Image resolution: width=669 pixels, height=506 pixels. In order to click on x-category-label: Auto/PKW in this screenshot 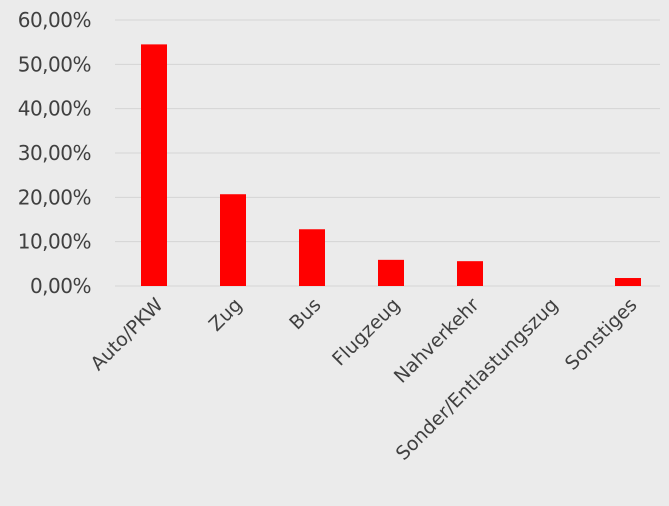, I will do `click(127, 334)`.